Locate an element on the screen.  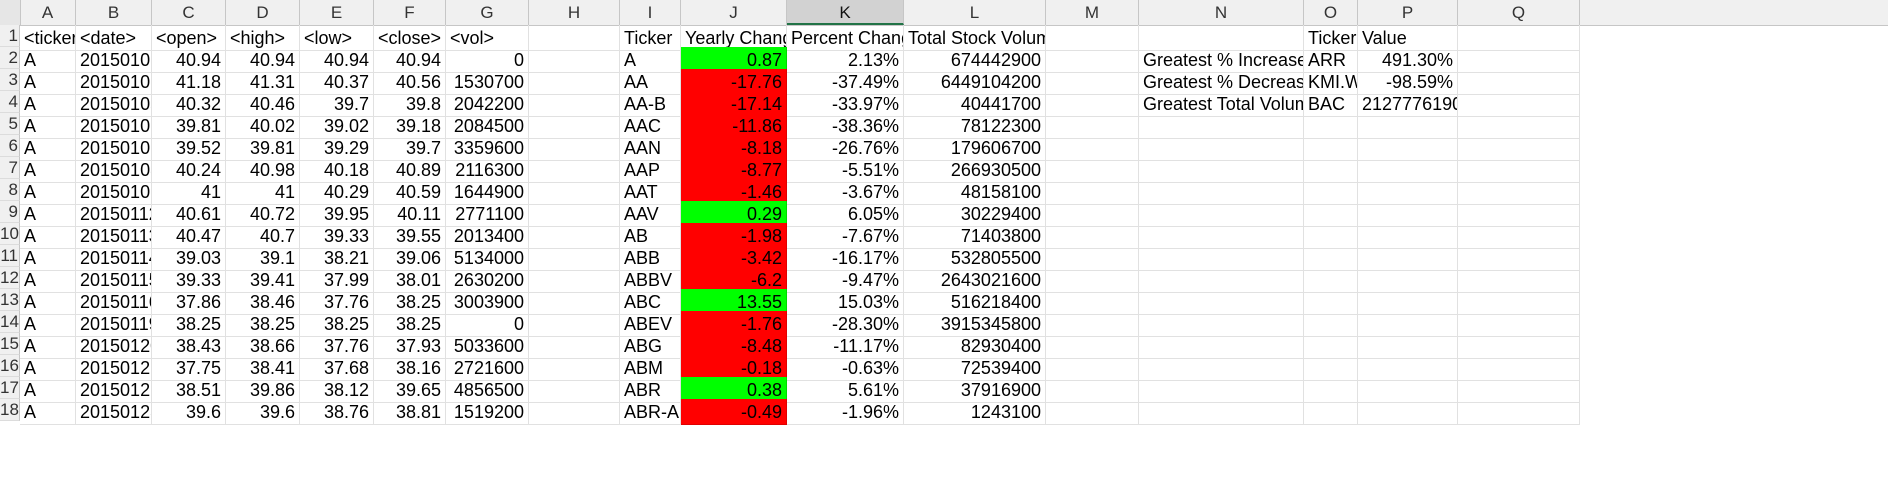
total-volume-cell: 78122300 is located at coordinates (975, 126).